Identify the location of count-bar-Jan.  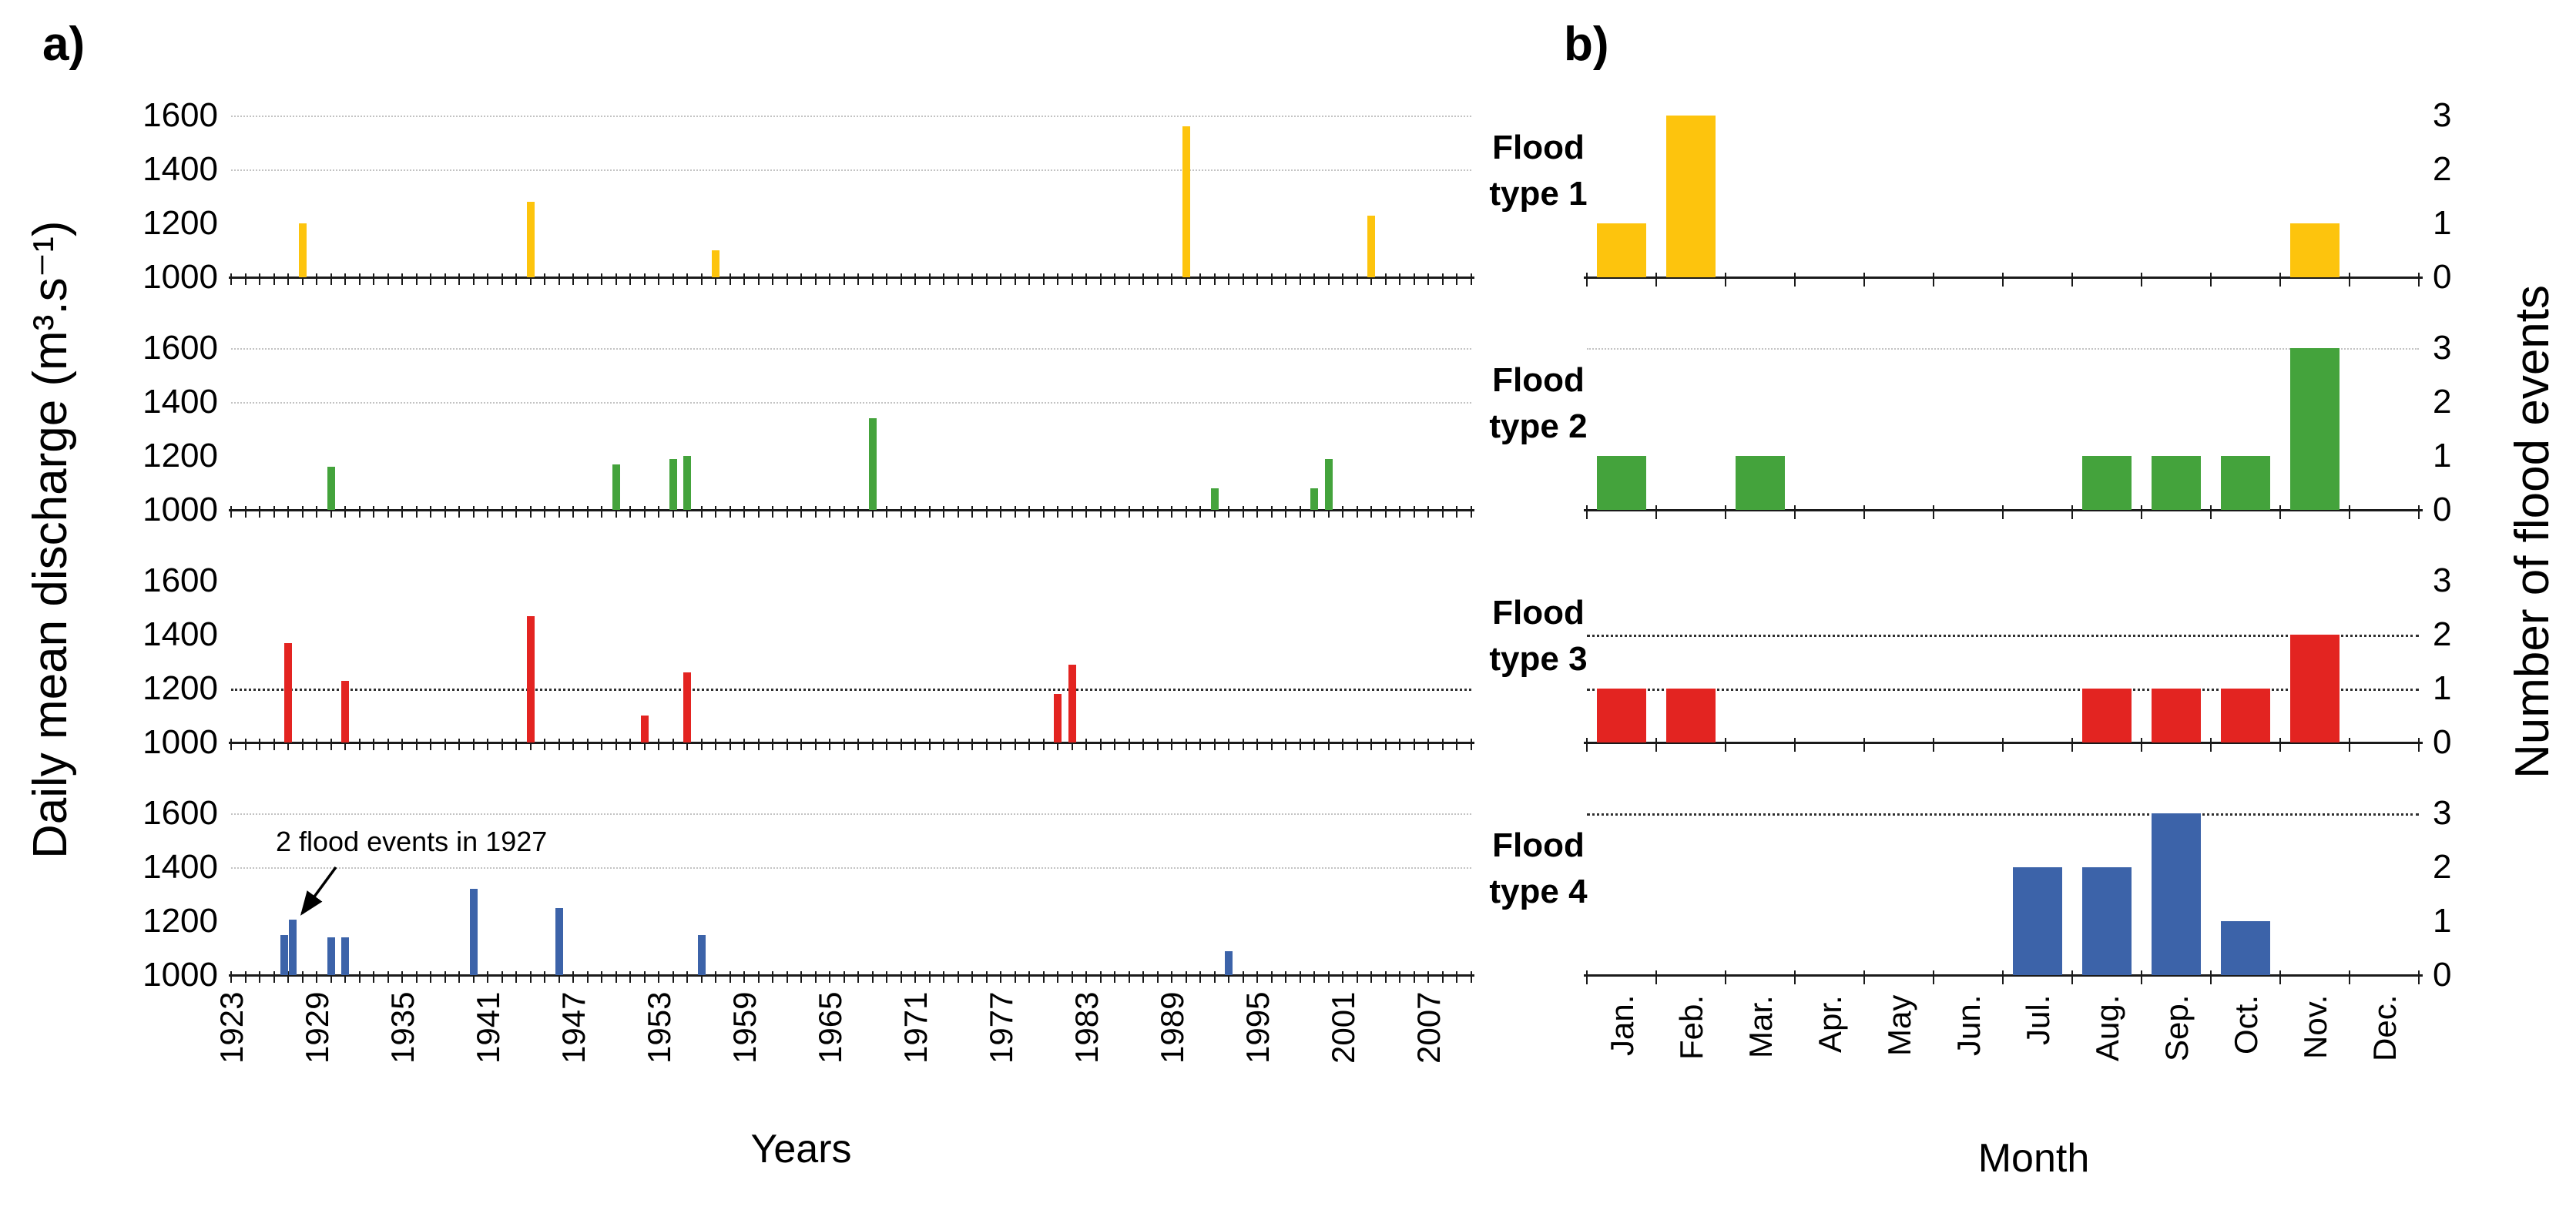
(1621, 250).